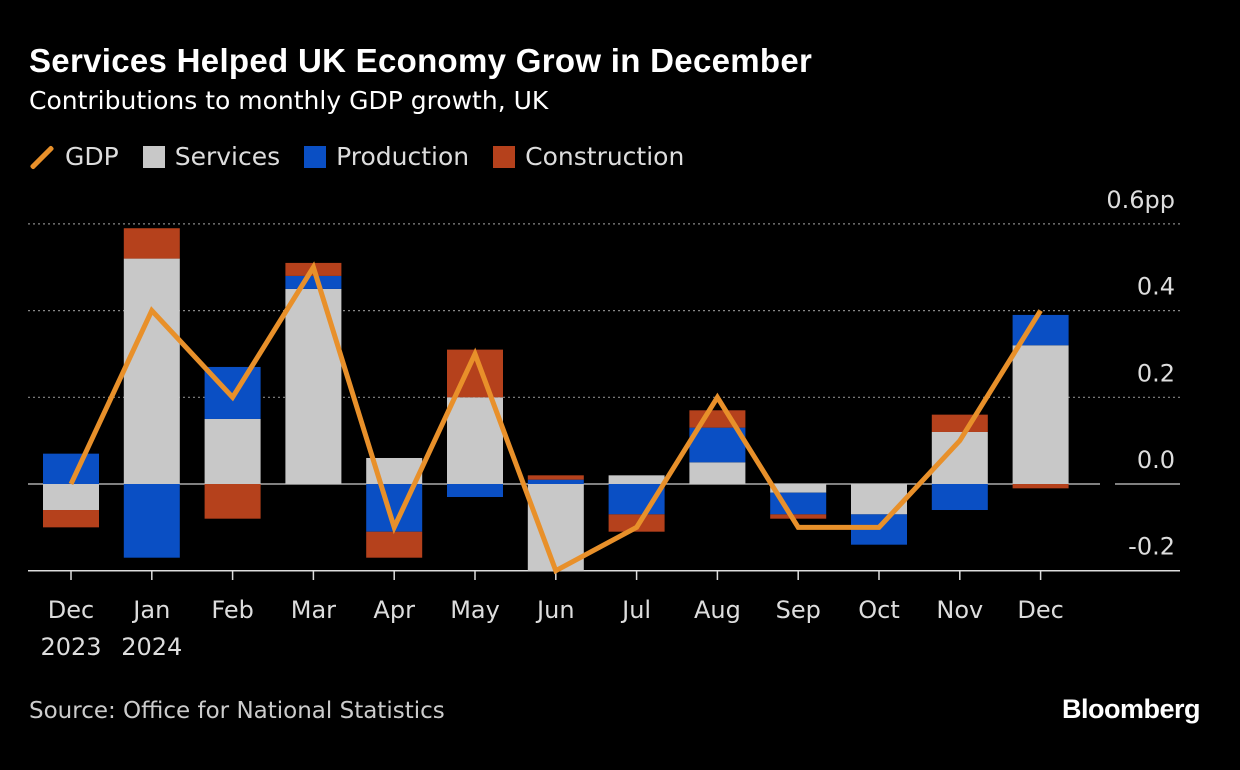  I want to click on legend-label: Construction, so click(605, 156).